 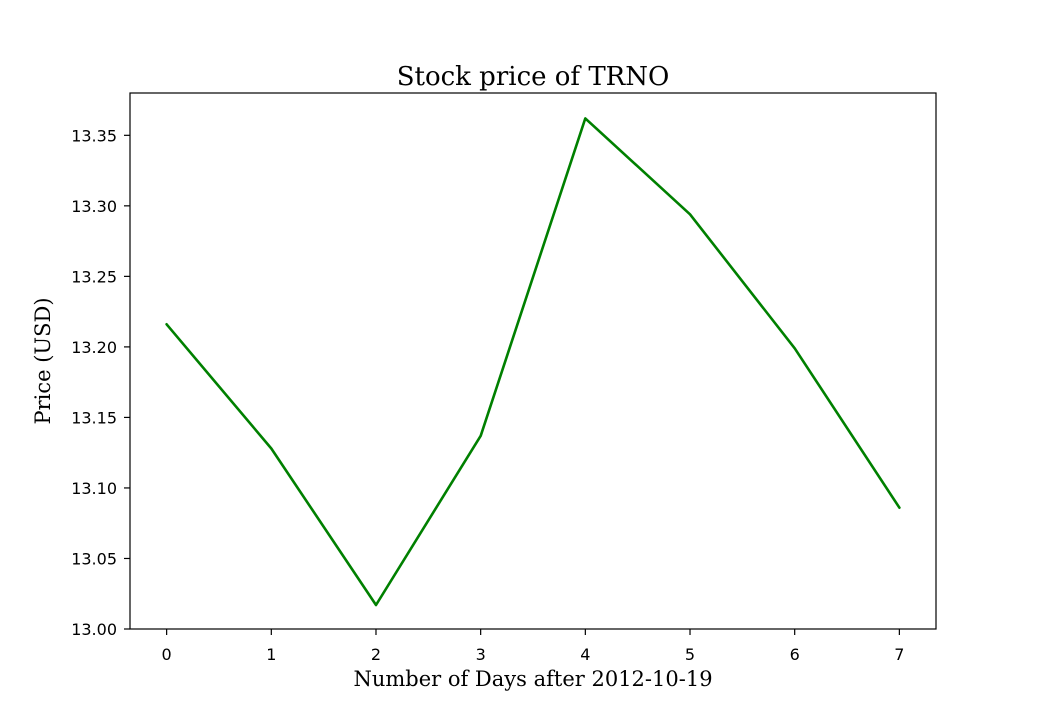 What do you see at coordinates (795, 654) in the screenshot?
I see `x-tick-label: 6` at bounding box center [795, 654].